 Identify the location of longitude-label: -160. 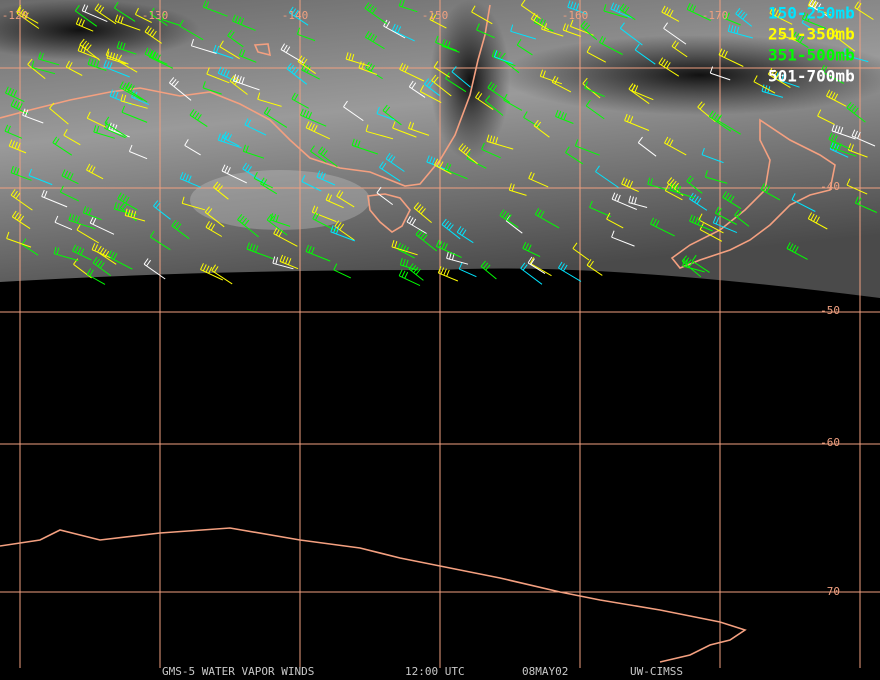
(575, 15).